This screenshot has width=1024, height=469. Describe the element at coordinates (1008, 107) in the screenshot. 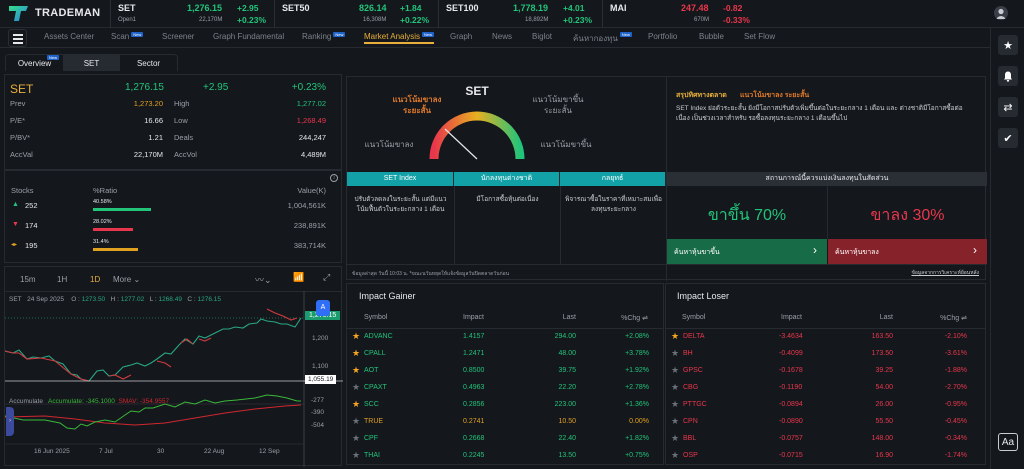

I see `swap-arrows-icon: ⇄` at that location.